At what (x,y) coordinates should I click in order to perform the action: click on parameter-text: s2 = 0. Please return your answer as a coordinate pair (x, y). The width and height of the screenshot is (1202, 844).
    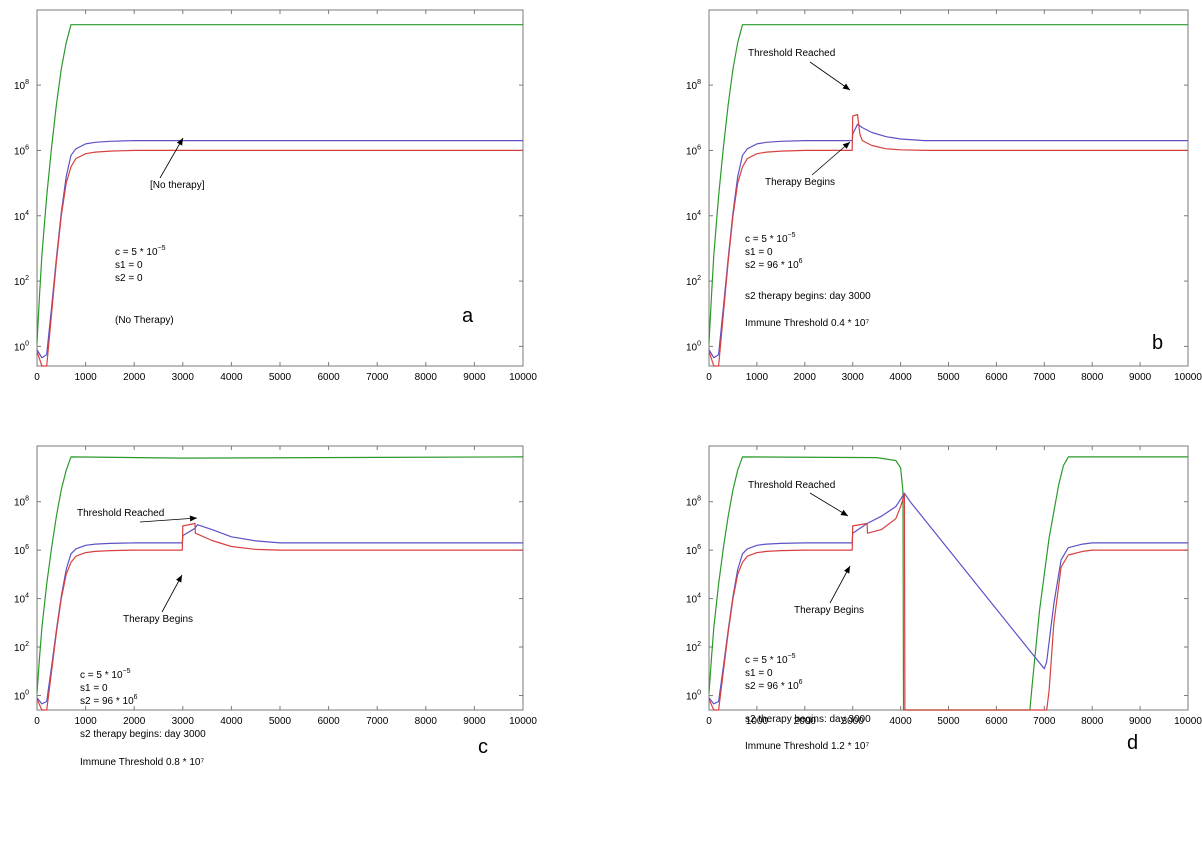
    Looking at the image, I should click on (129, 278).